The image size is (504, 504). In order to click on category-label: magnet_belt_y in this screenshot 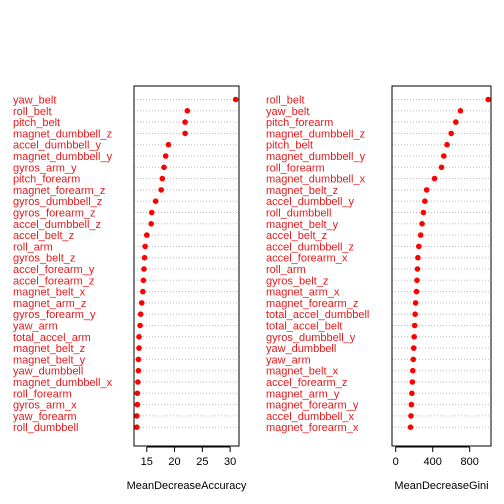, I will do `click(302, 225)`.